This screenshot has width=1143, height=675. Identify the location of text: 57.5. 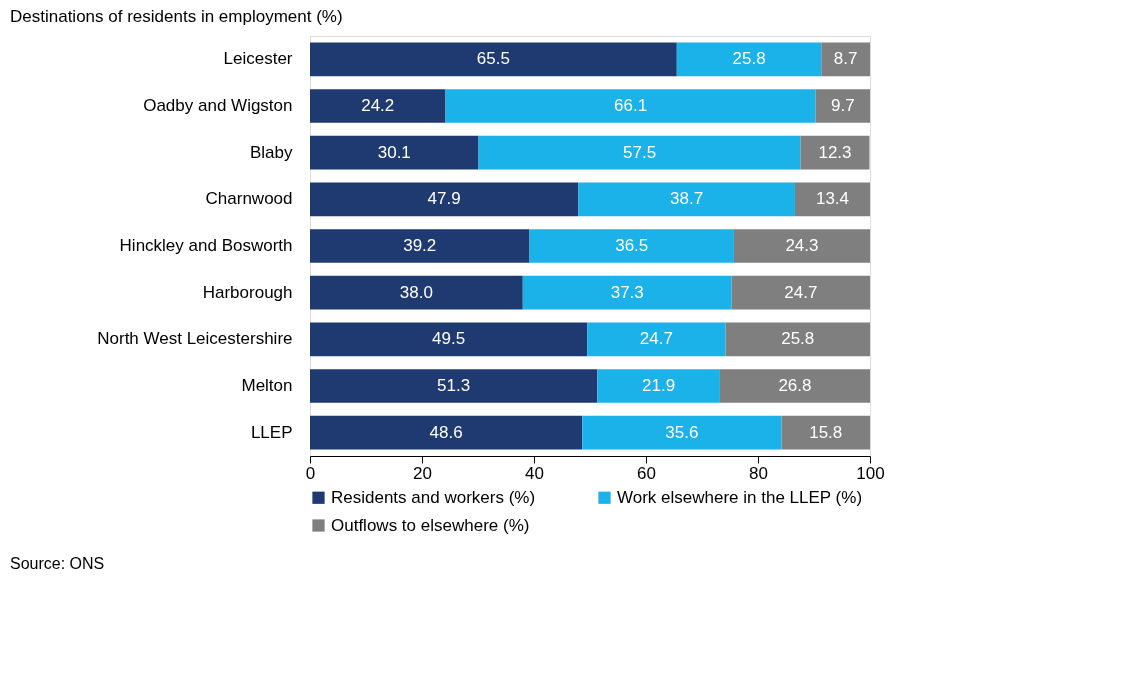
(640, 152).